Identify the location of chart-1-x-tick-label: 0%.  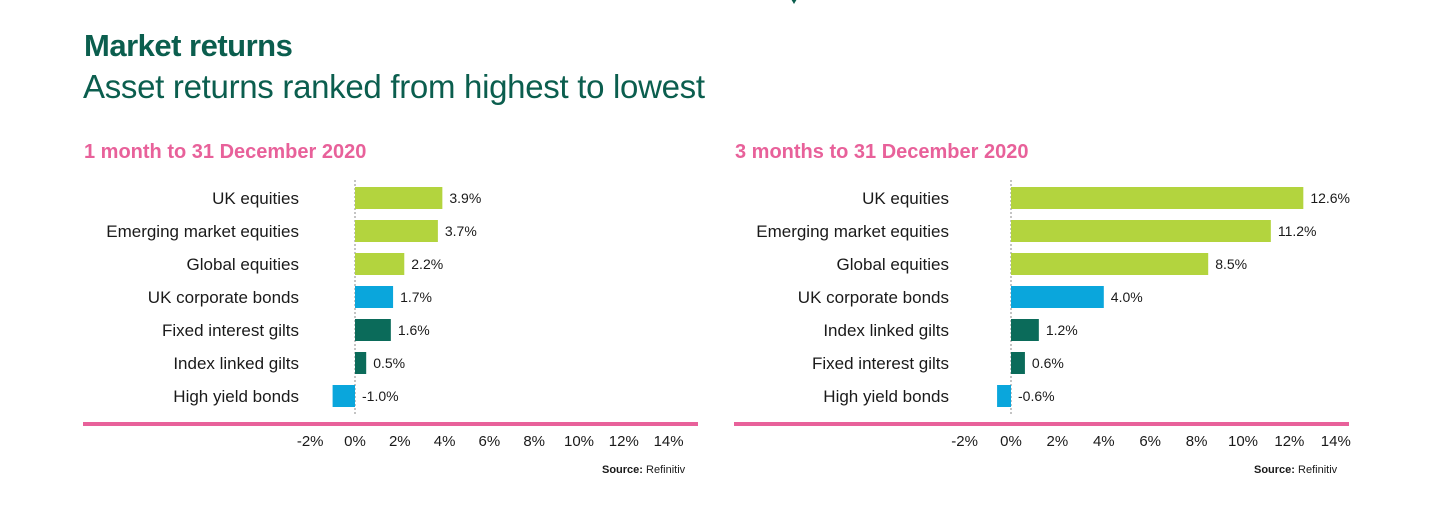
(355, 441).